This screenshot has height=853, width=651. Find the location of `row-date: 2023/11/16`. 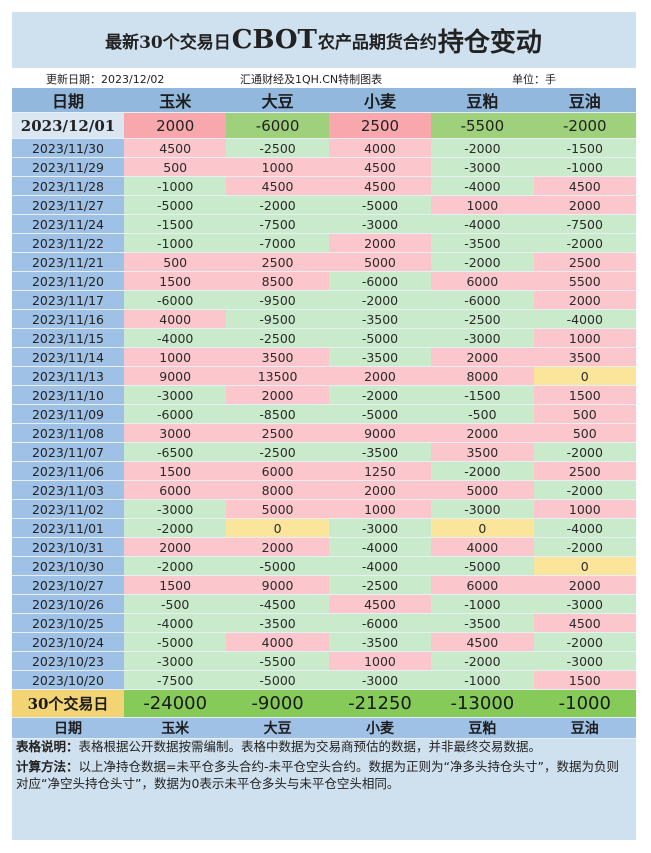

row-date: 2023/11/16 is located at coordinates (68, 319).